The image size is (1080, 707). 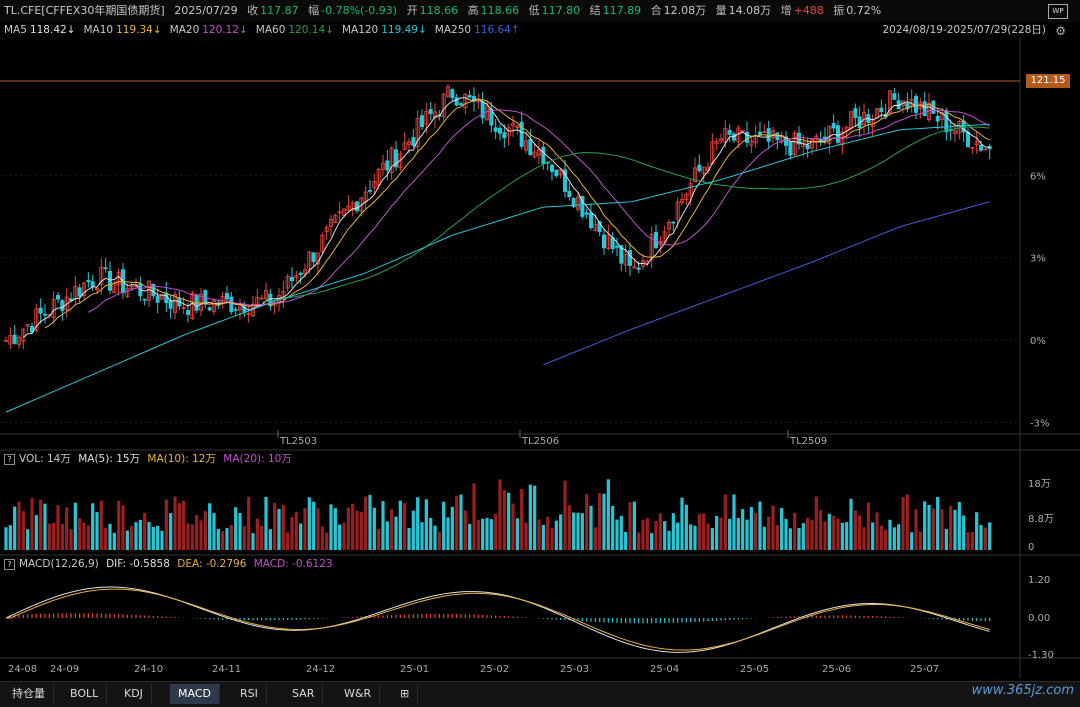 What do you see at coordinates (195, 694) in the screenshot?
I see `tab-3: MACD` at bounding box center [195, 694].